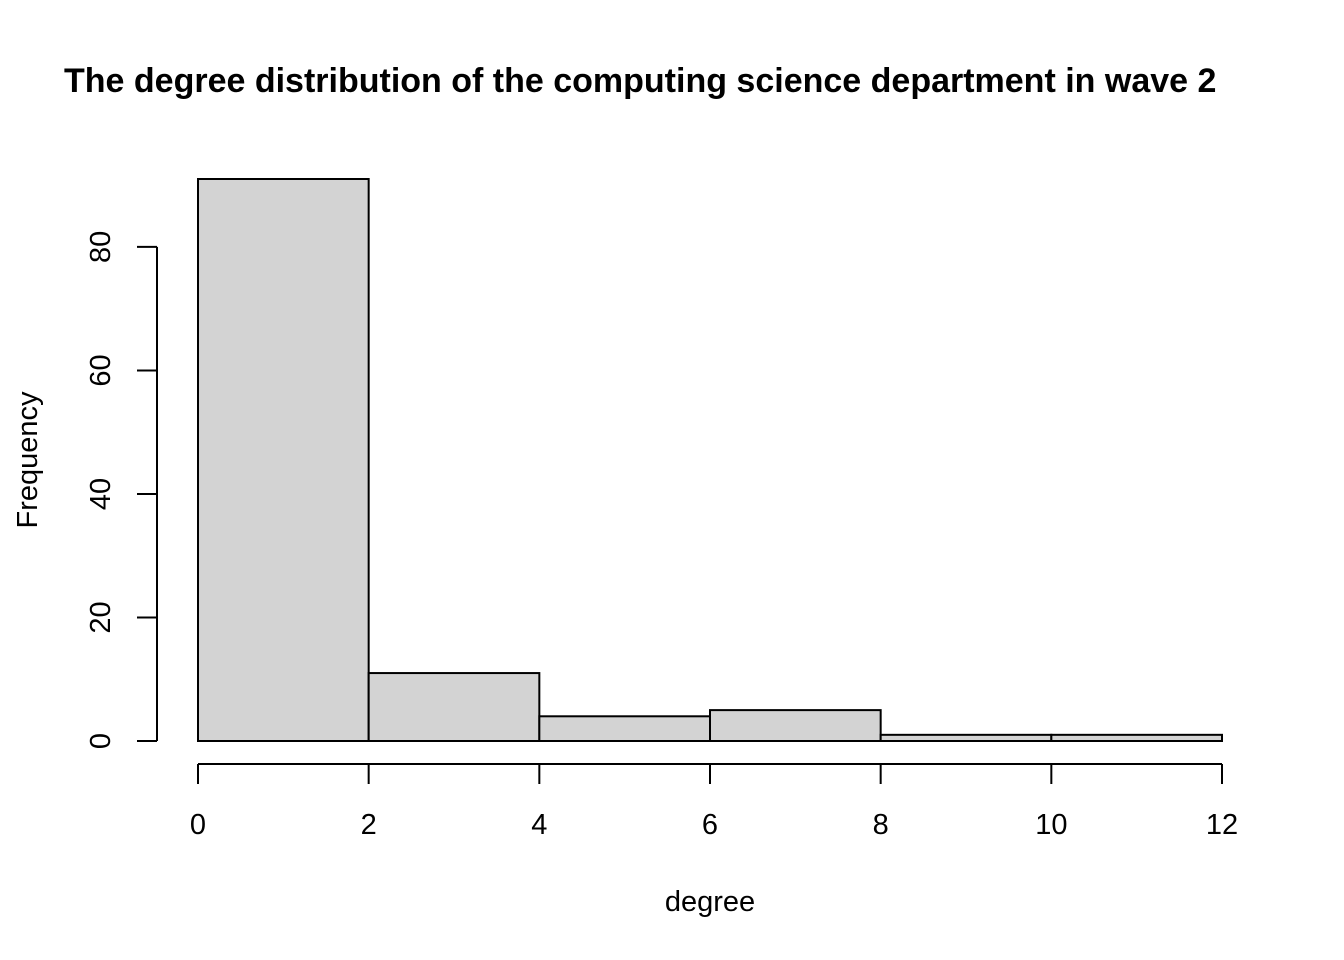 This screenshot has width=1344, height=960. I want to click on x-tick-label-0: 0, so click(198, 825).